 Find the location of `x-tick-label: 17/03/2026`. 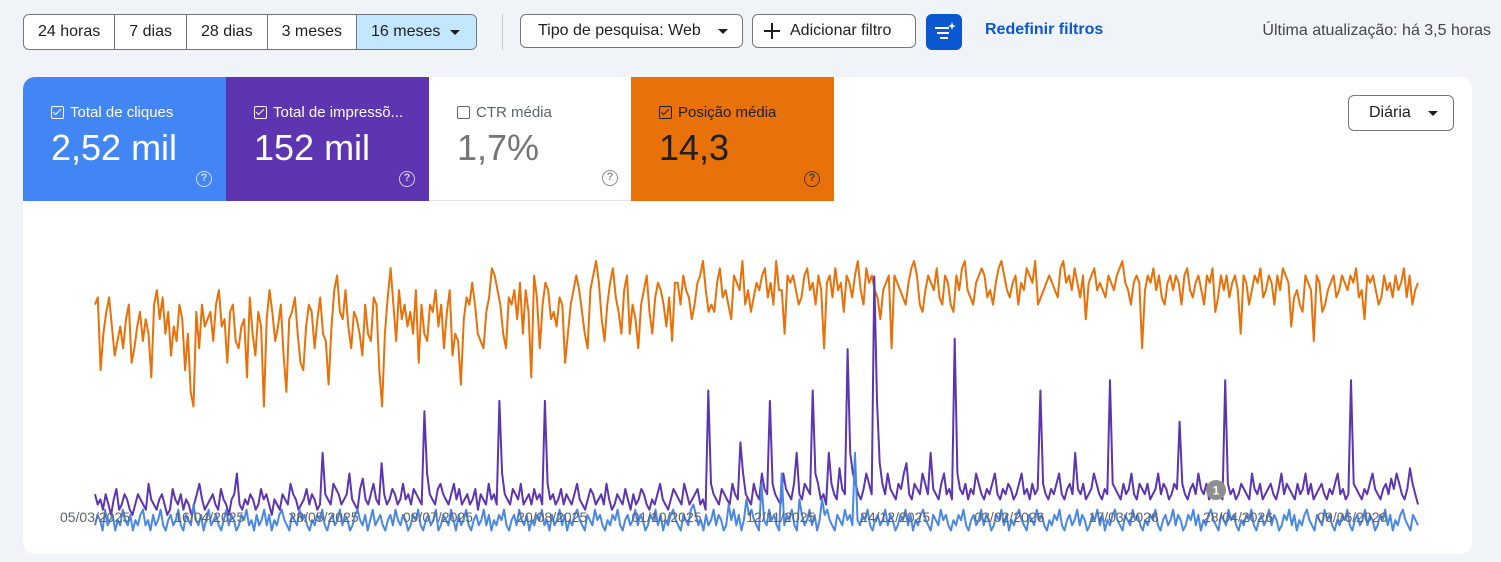

x-tick-label: 17/03/2026 is located at coordinates (1124, 517).